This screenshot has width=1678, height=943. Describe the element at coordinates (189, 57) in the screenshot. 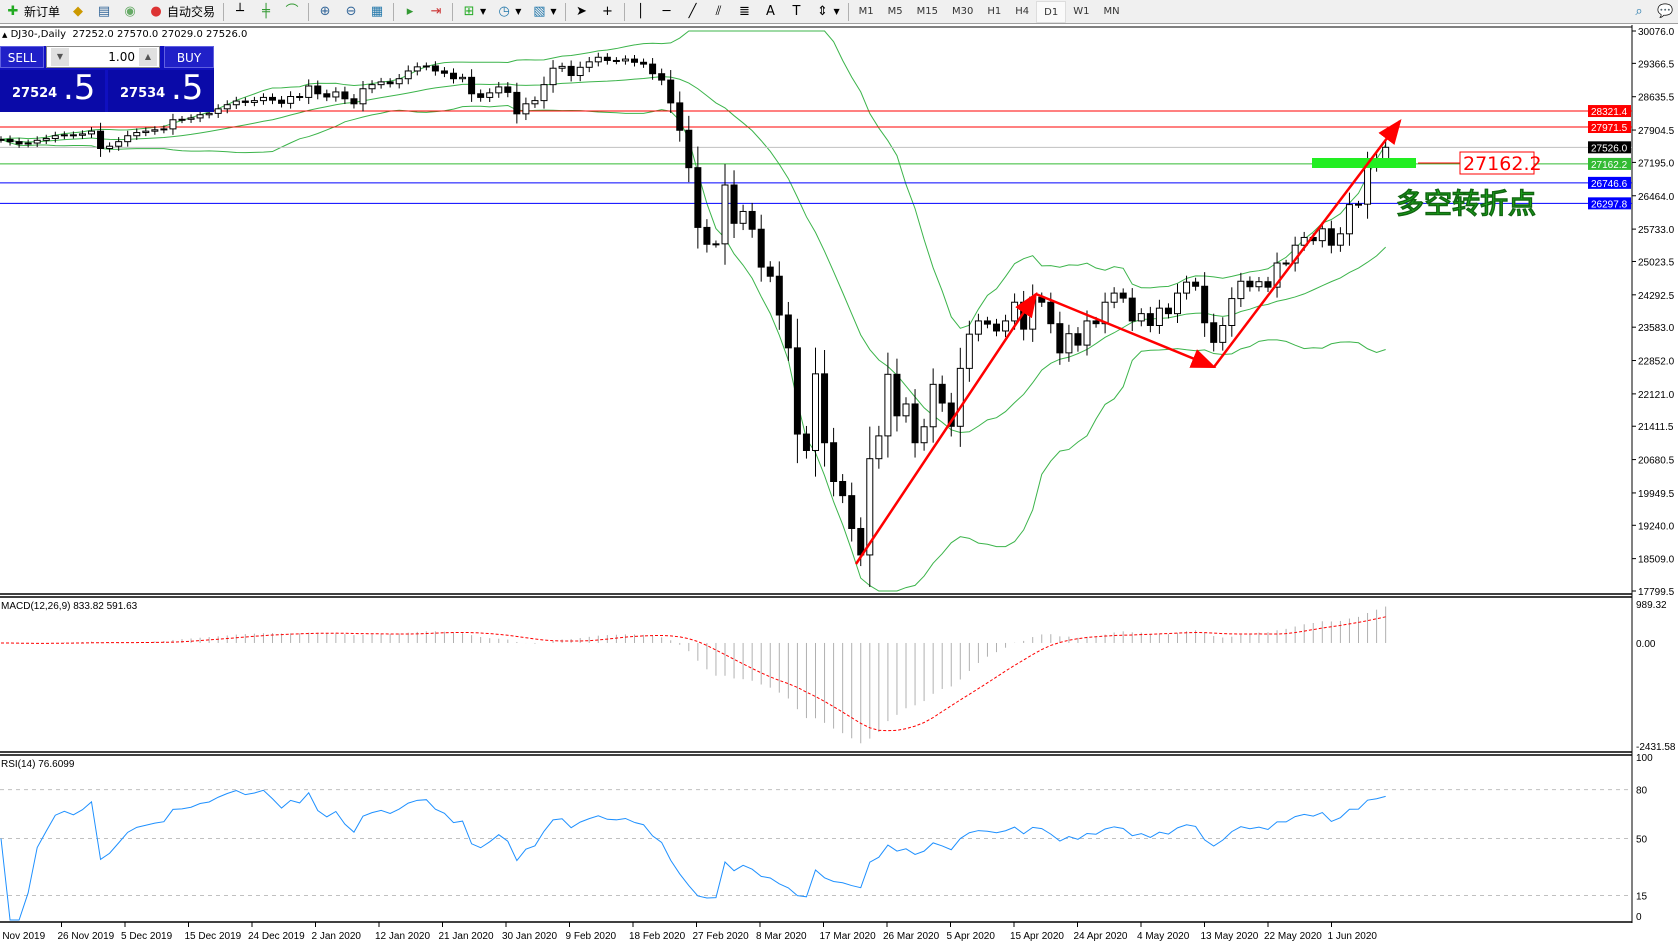

I see `buy-button: BUY` at that location.